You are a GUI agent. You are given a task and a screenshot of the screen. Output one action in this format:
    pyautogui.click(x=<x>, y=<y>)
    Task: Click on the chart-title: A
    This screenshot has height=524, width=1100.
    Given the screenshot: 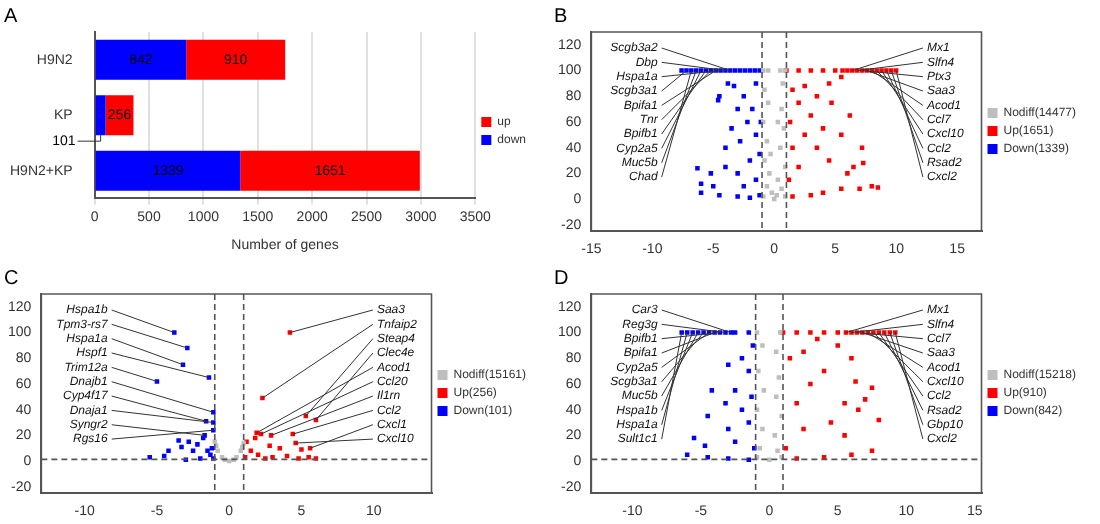 What is the action you would take?
    pyautogui.click(x=11, y=16)
    